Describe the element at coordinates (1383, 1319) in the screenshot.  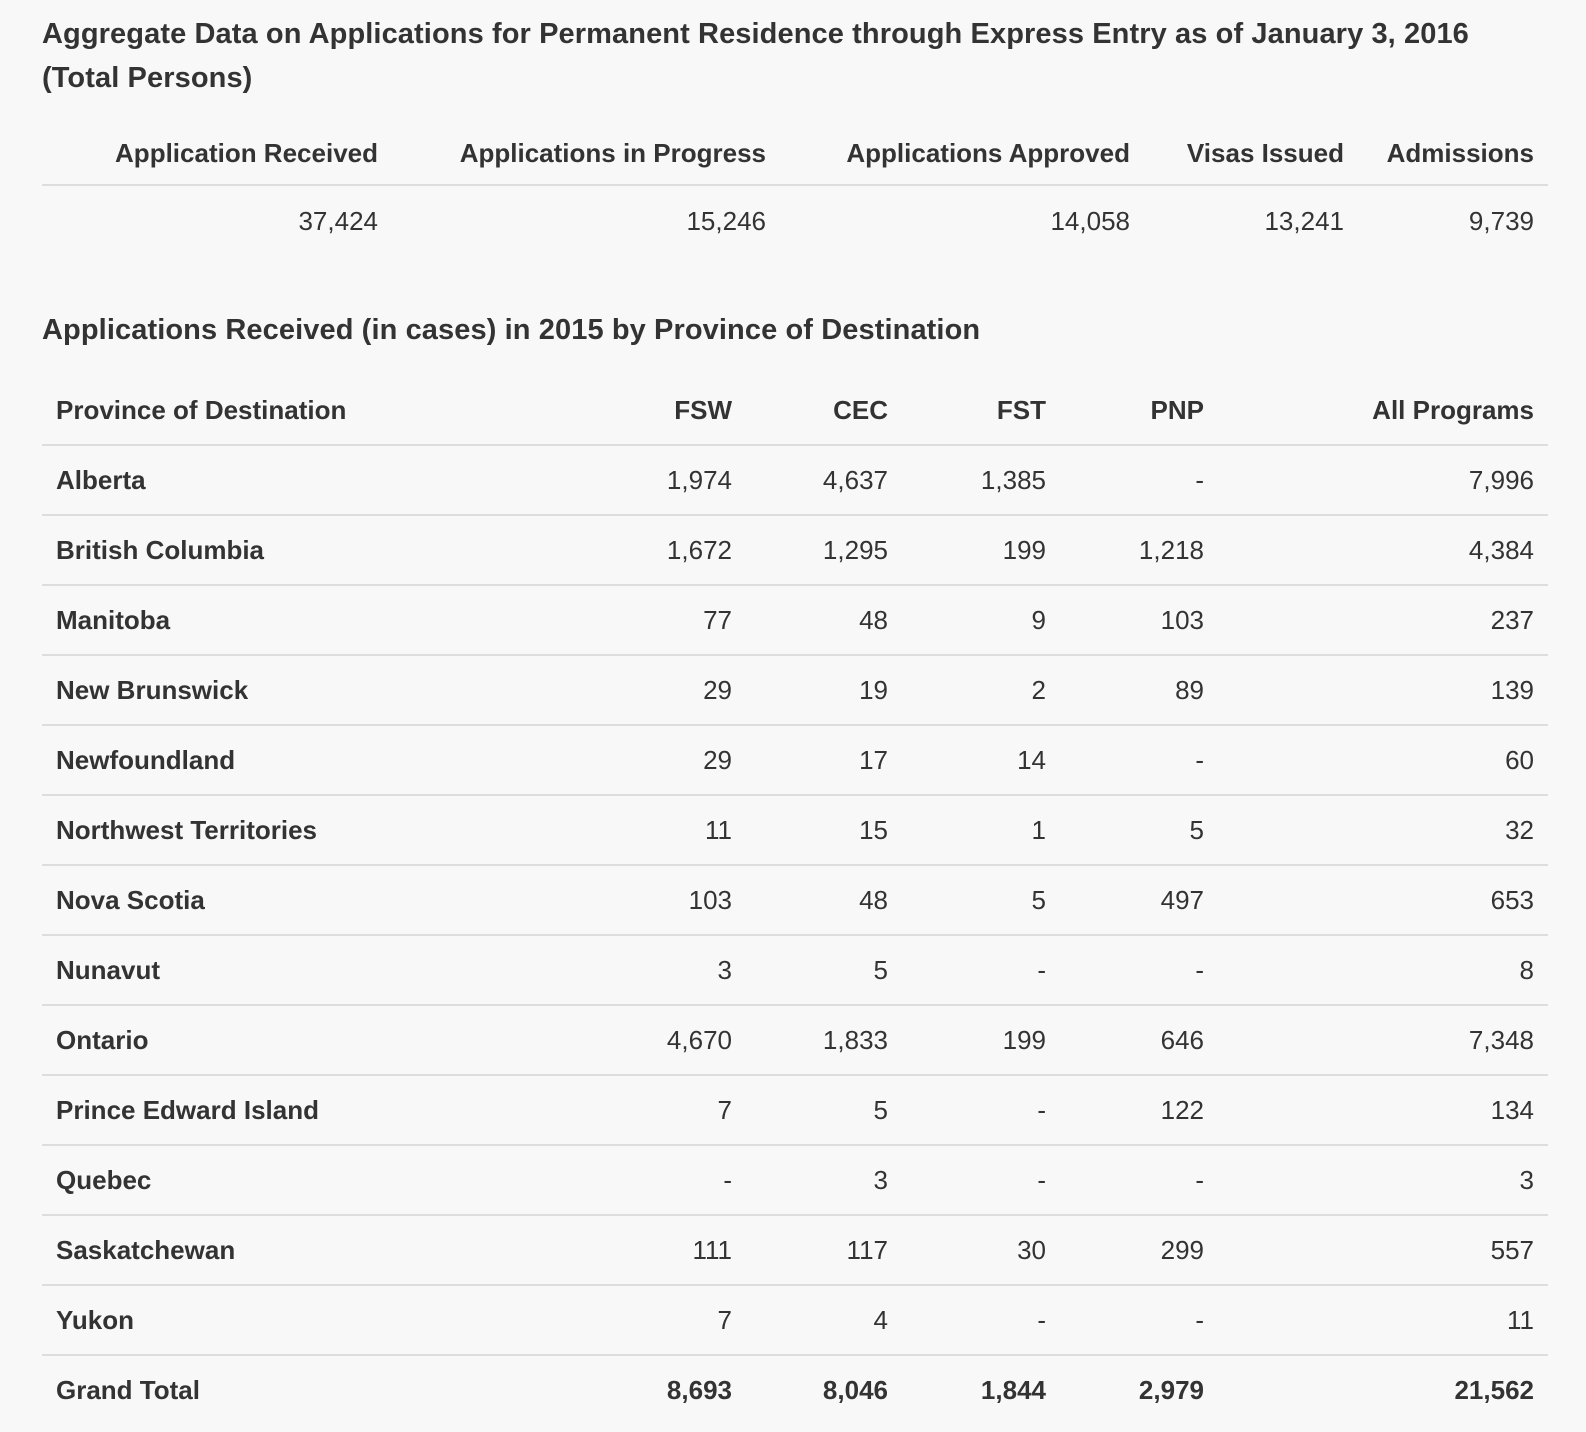
I see `all-programs-cell: 11` at that location.